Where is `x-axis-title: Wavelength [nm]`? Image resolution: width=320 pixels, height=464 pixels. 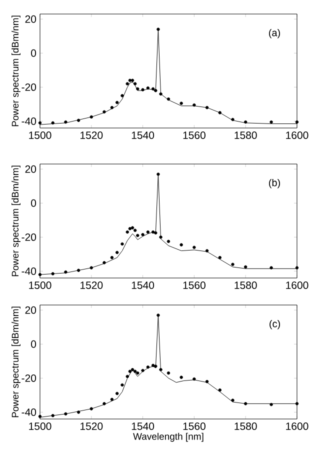
x-axis-title: Wavelength [nm] is located at coordinates (168, 437).